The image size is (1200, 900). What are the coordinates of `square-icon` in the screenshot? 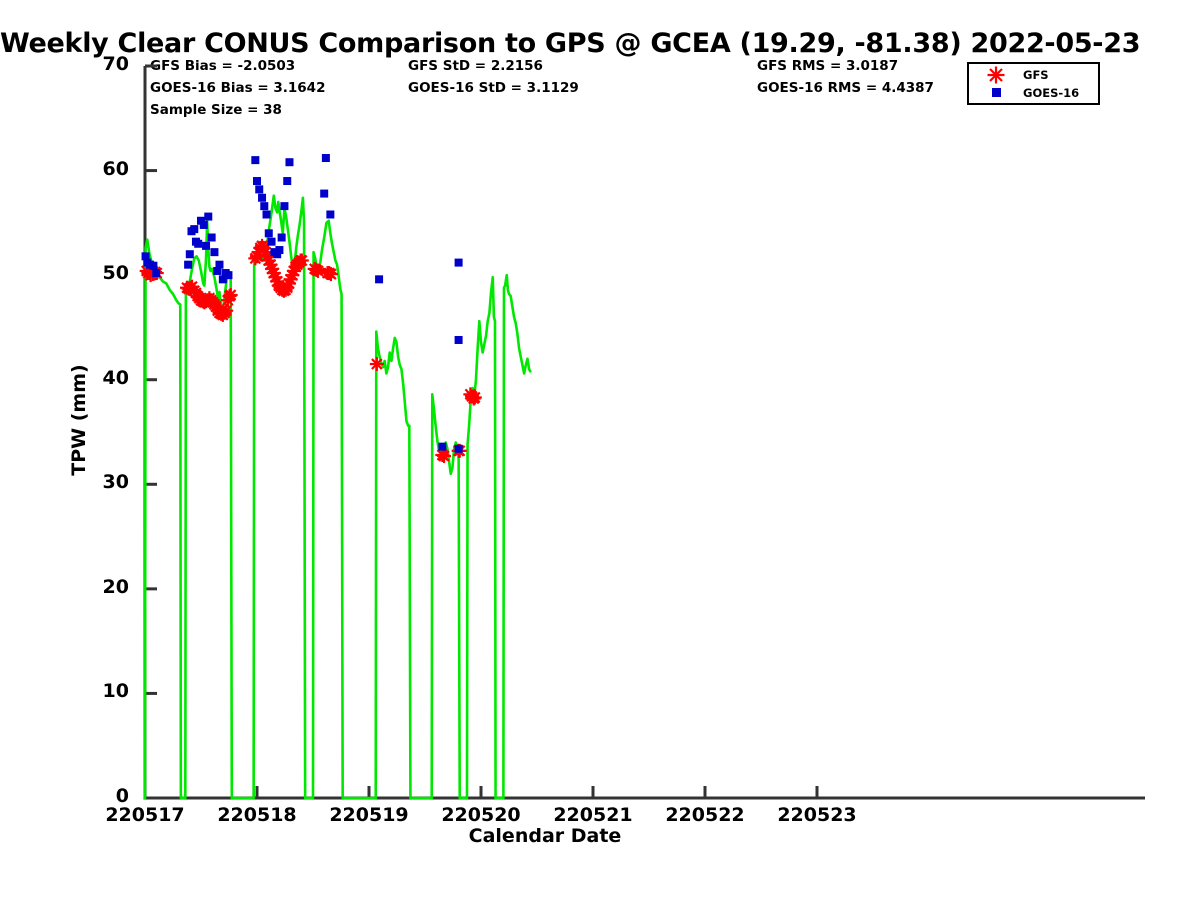 It's located at (996, 93).